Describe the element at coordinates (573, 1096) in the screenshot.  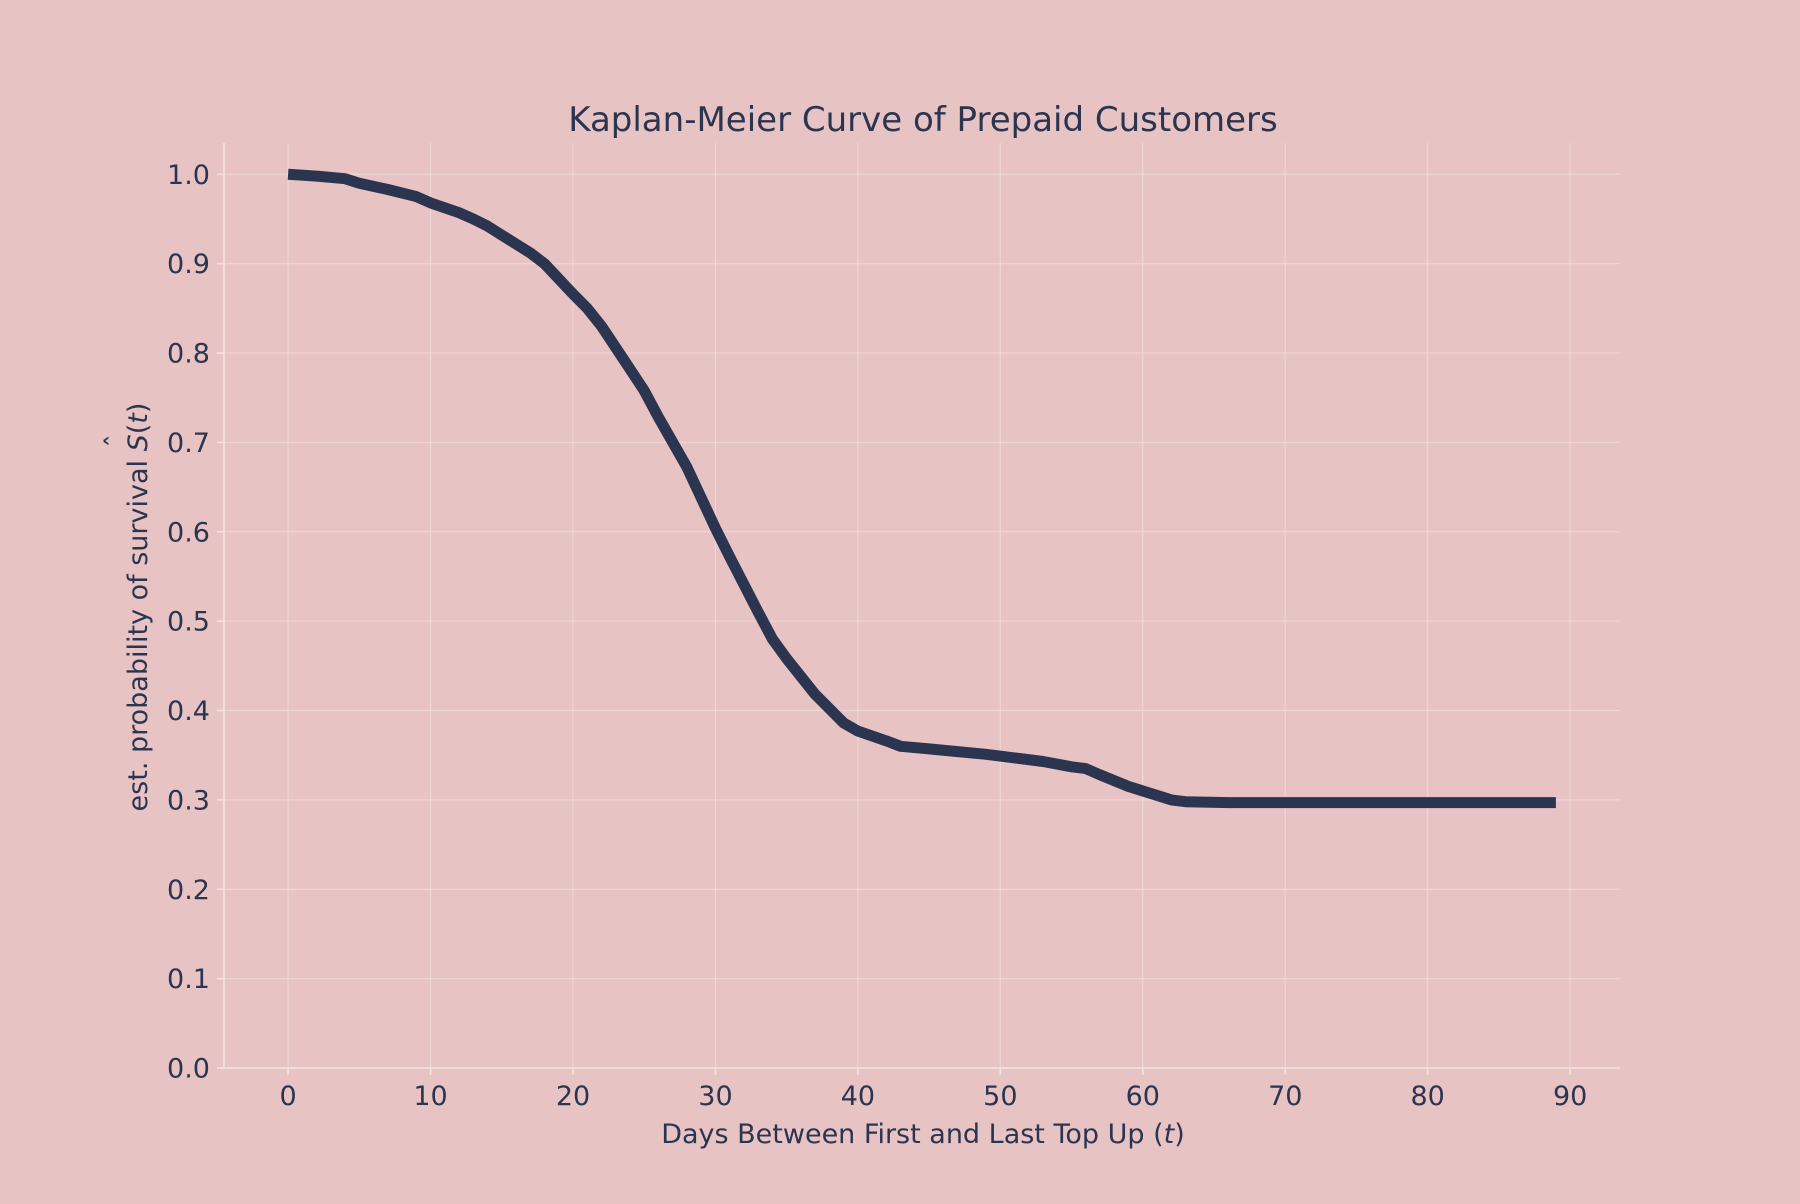
I see `x-tick-label: 20` at that location.